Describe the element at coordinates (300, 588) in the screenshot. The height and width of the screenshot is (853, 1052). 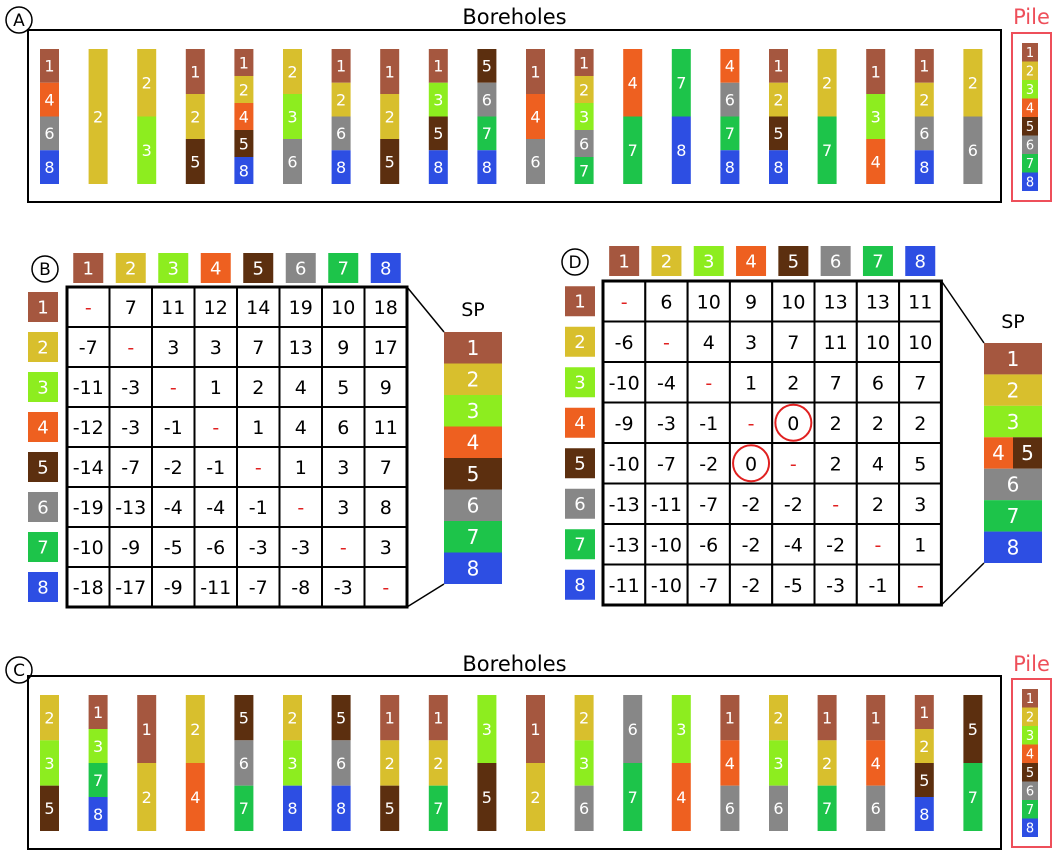
I see `matrix-cell-value: -8` at that location.